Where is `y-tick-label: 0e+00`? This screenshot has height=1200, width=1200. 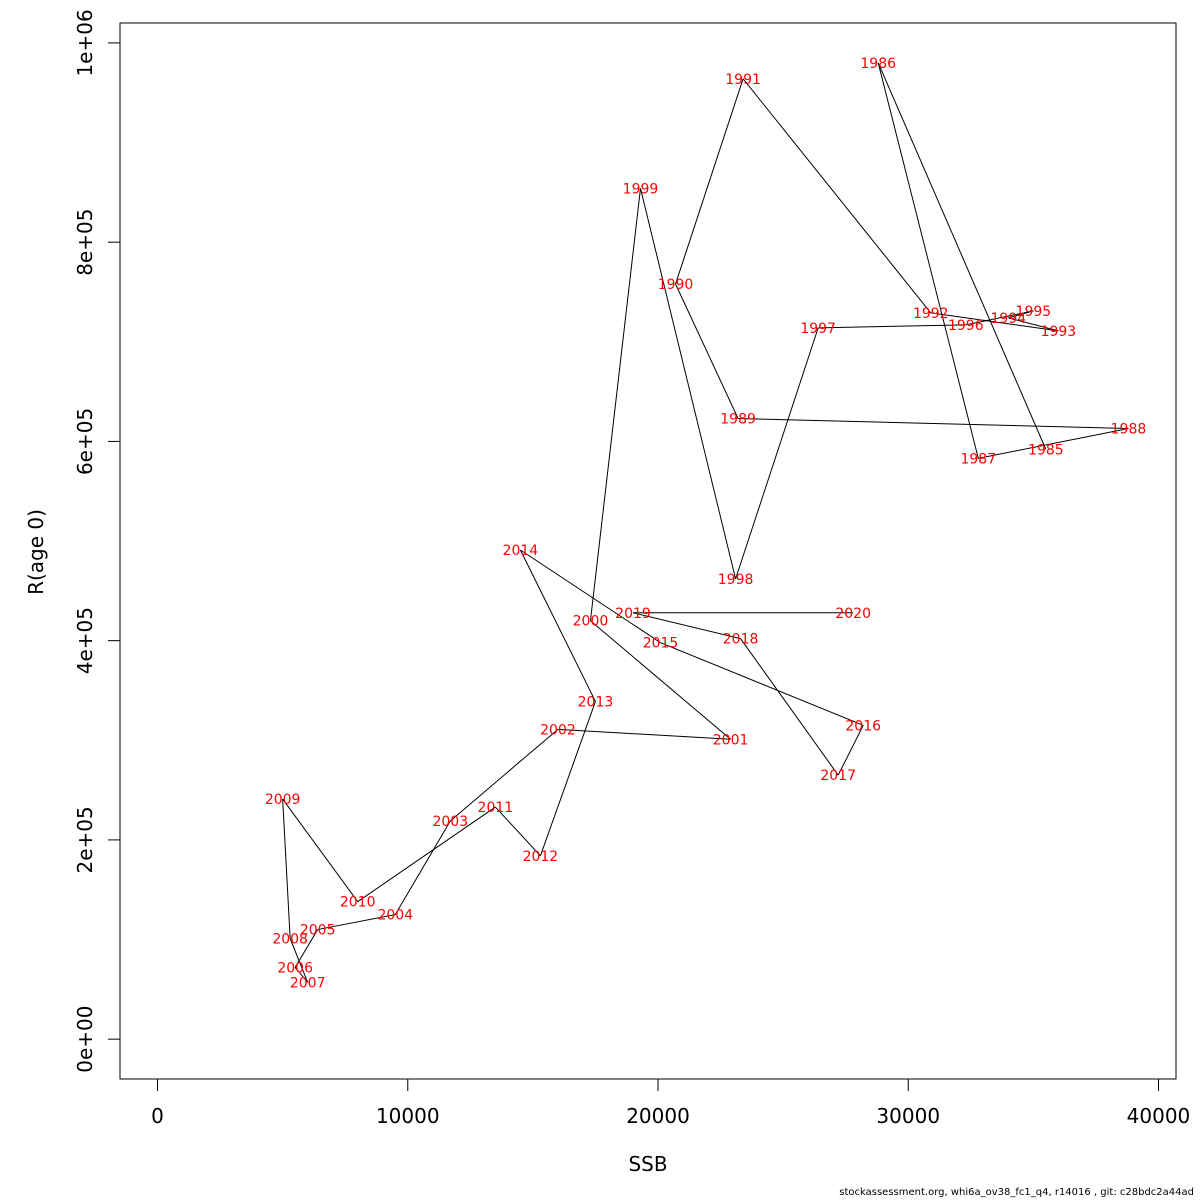 y-tick-label: 0e+00 is located at coordinates (85, 1039).